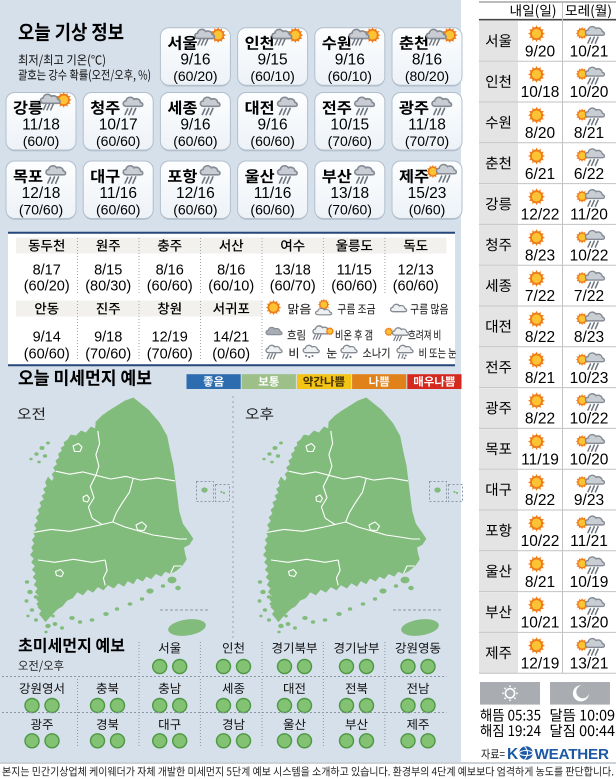 This screenshot has height=779, width=616. I want to click on svg-text: WEATHER, so click(572, 754).